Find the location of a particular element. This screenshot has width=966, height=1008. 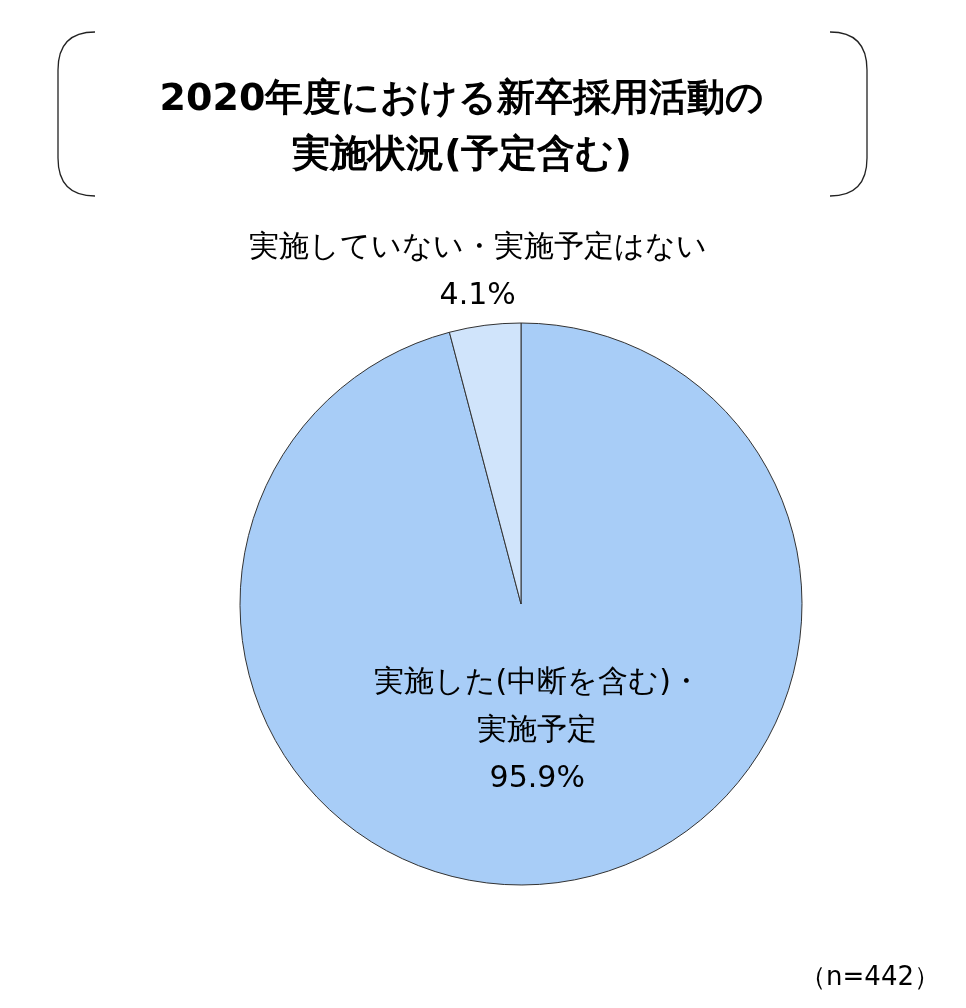

annotation: （n=442） is located at coordinates (870, 976).